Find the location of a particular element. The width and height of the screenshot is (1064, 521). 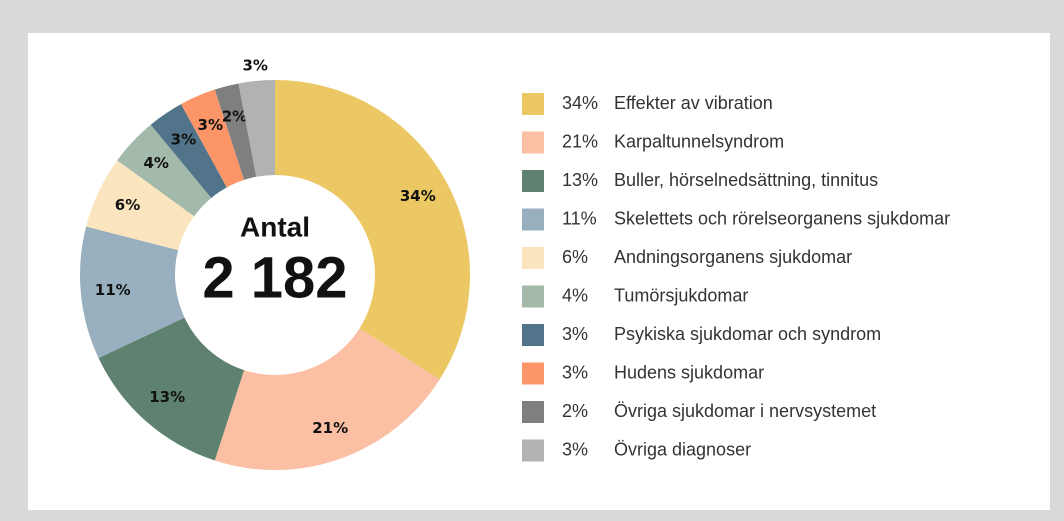

legend-percent: 34% is located at coordinates (580, 103).